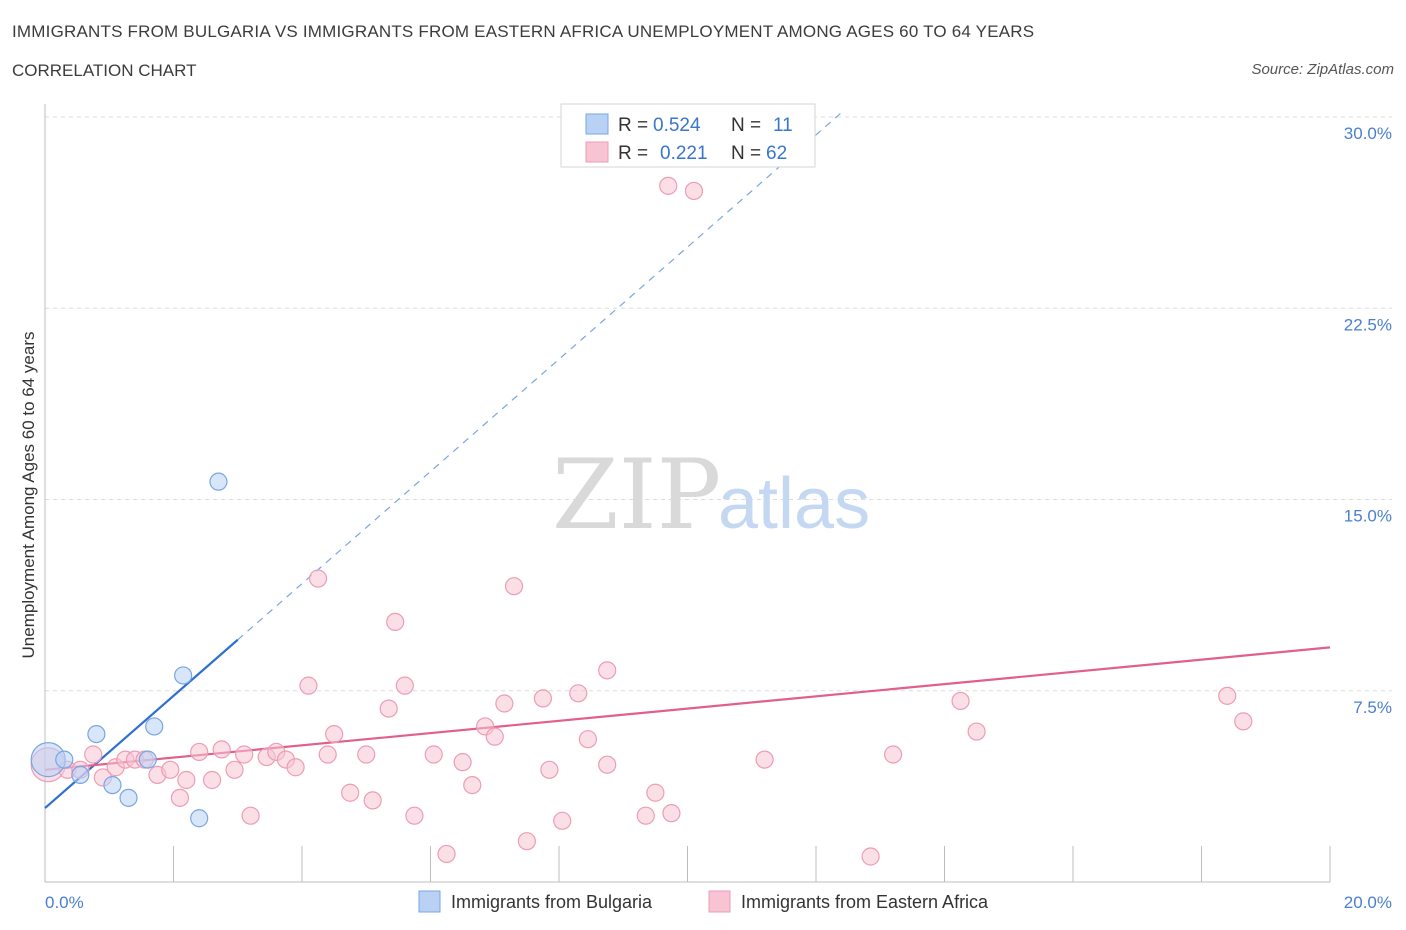 This screenshot has height=930, width=1406. Describe the element at coordinates (719, 901) in the screenshot. I see `legend-swatch-bottom-eastern-africa` at that location.